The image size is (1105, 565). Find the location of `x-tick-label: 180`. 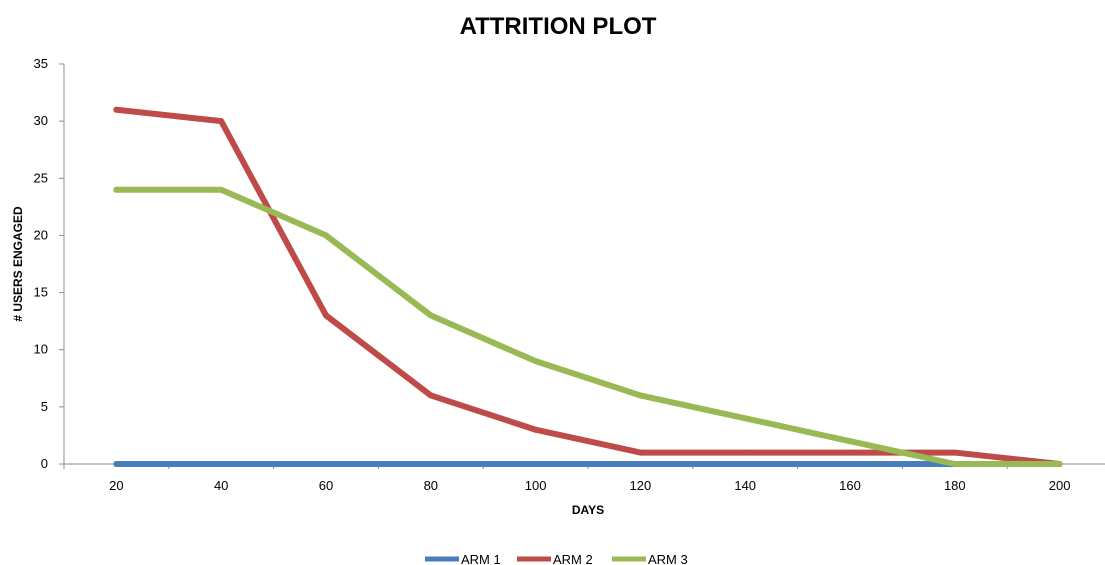

x-tick-label: 180 is located at coordinates (955, 485).